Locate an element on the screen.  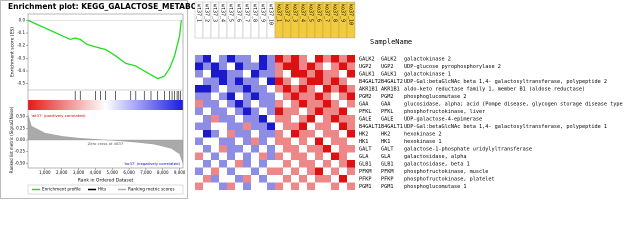
gene-label: phosphofructokinase, liver is located at coordinates (444, 112).